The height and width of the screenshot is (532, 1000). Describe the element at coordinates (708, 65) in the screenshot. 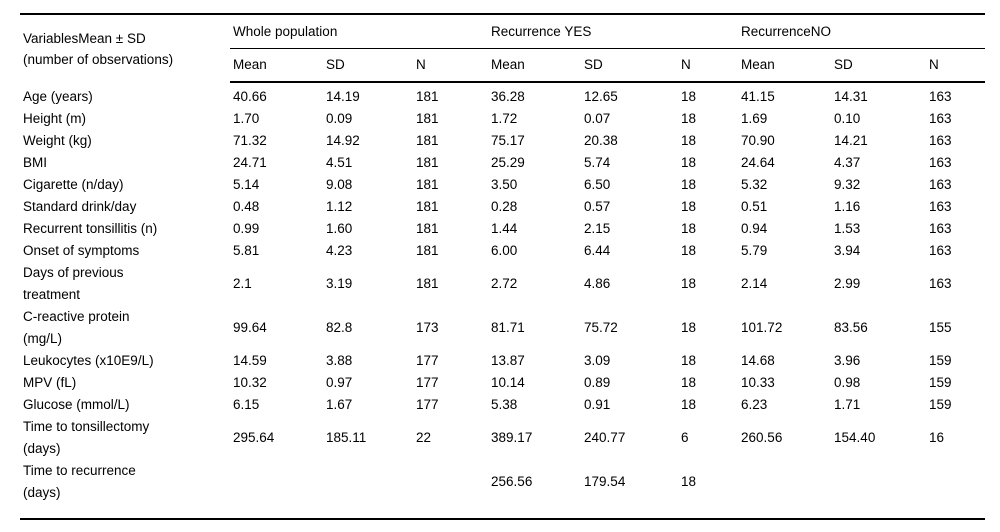

I see `subheader-n: N` at that location.